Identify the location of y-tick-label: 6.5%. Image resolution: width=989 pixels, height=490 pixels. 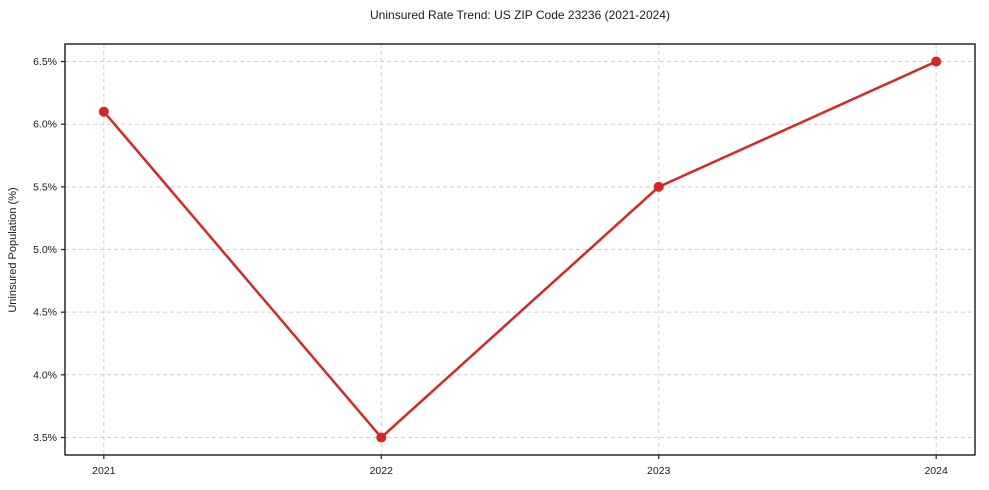
(45, 62).